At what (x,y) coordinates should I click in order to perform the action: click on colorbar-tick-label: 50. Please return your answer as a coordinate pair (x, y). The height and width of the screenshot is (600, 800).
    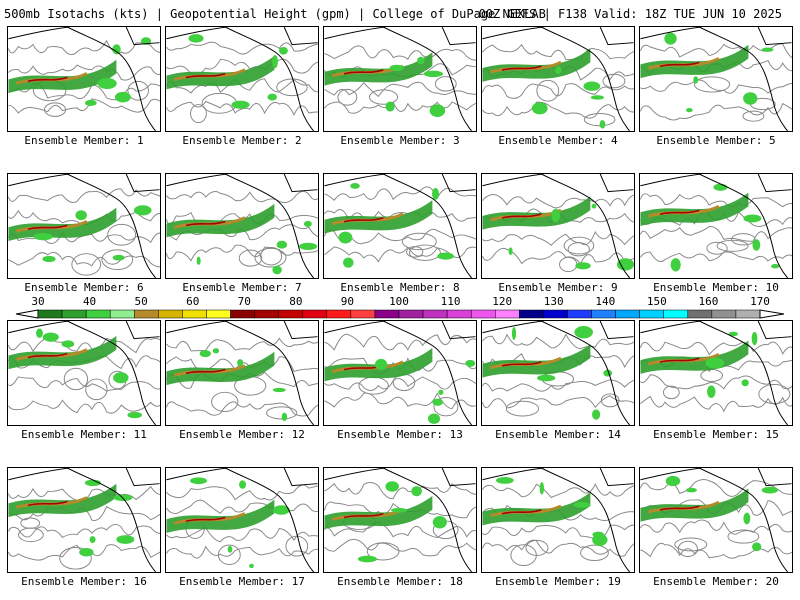
    Looking at the image, I should click on (141, 301).